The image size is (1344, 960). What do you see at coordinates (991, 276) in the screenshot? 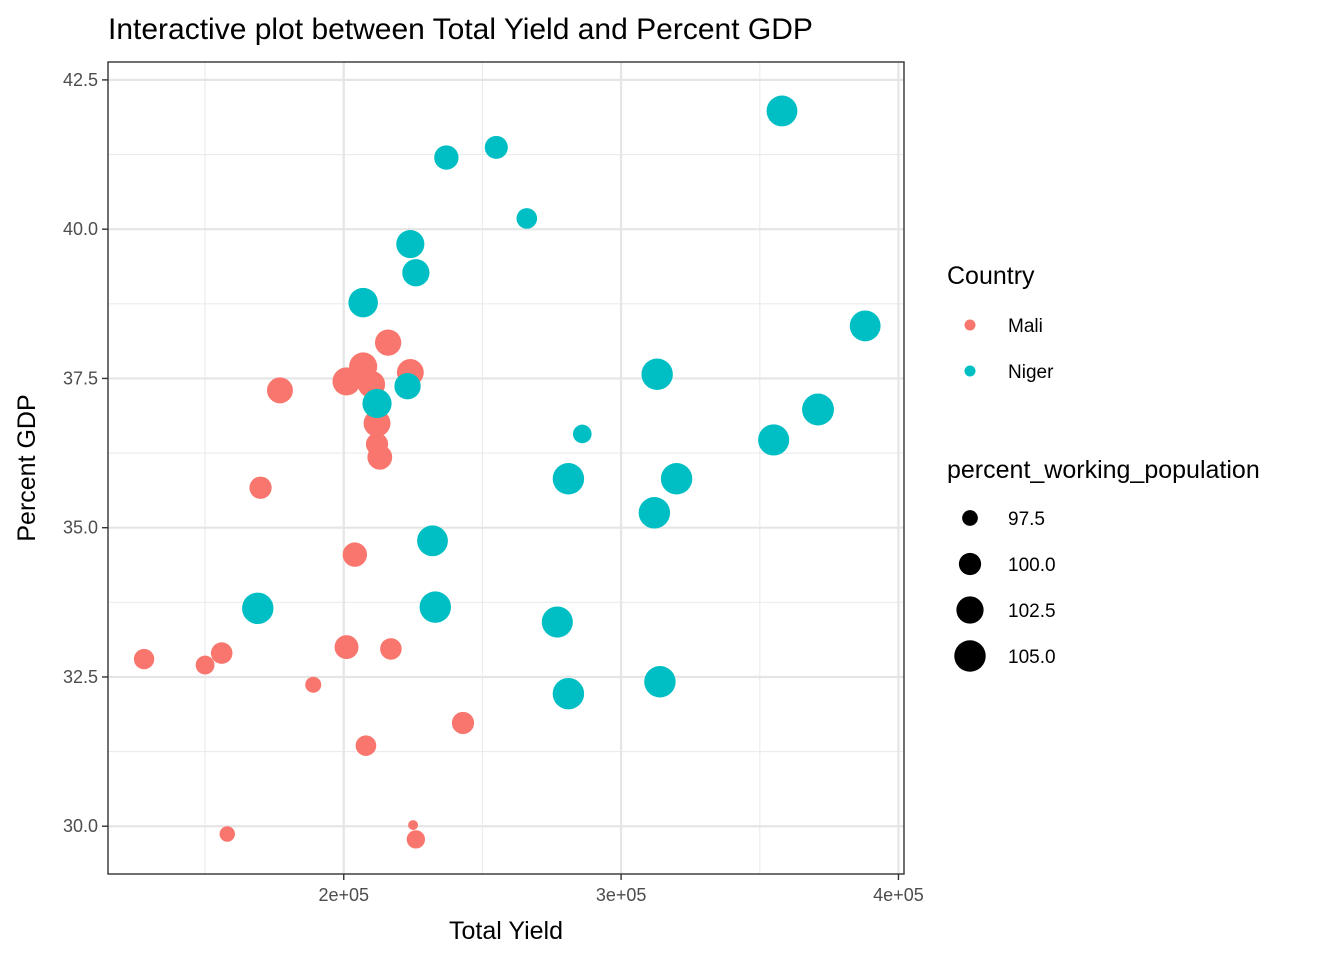
I see `color-legend-title: Country` at bounding box center [991, 276].